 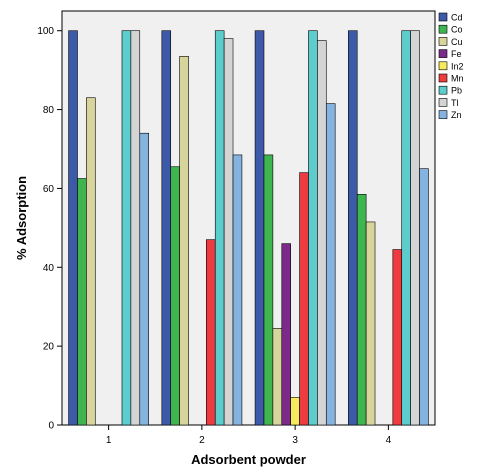 I want to click on y-axis: 0 20 40 60 80 100, so click(x=49, y=229).